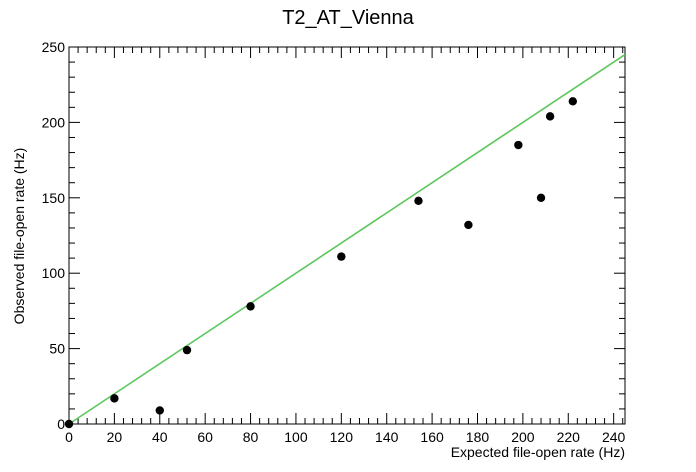 This screenshot has height=472, width=696. Describe the element at coordinates (160, 437) in the screenshot. I see `x-tick-label: 40` at that location.